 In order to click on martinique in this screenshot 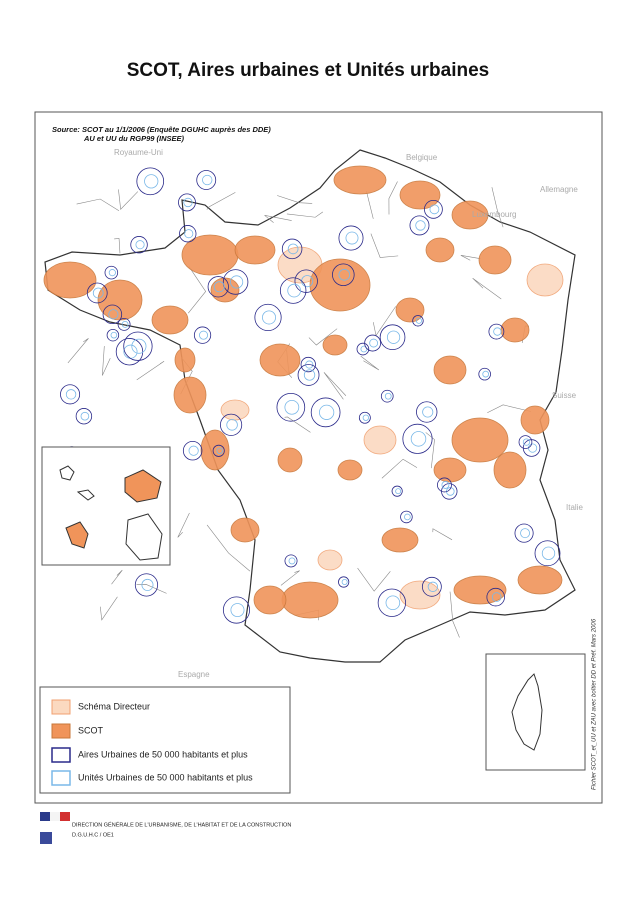, I will do `click(77, 535)`.